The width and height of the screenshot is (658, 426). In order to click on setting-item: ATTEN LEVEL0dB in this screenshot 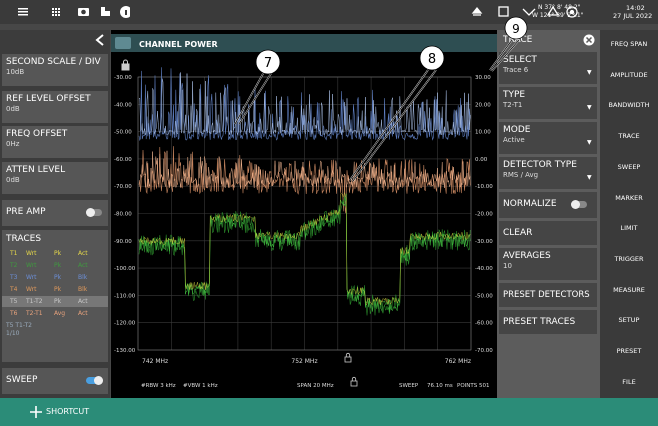, I will do `click(55, 178)`.